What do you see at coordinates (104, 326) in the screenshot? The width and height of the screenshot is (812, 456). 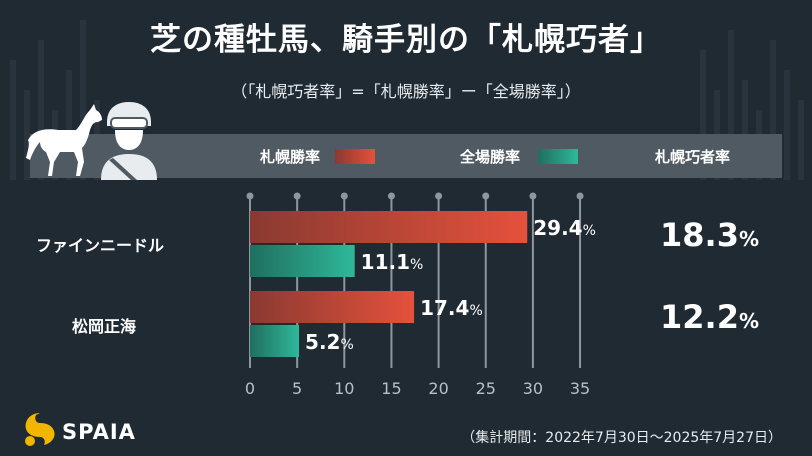 I see `row-label-2: 松岡正海` at bounding box center [104, 326].